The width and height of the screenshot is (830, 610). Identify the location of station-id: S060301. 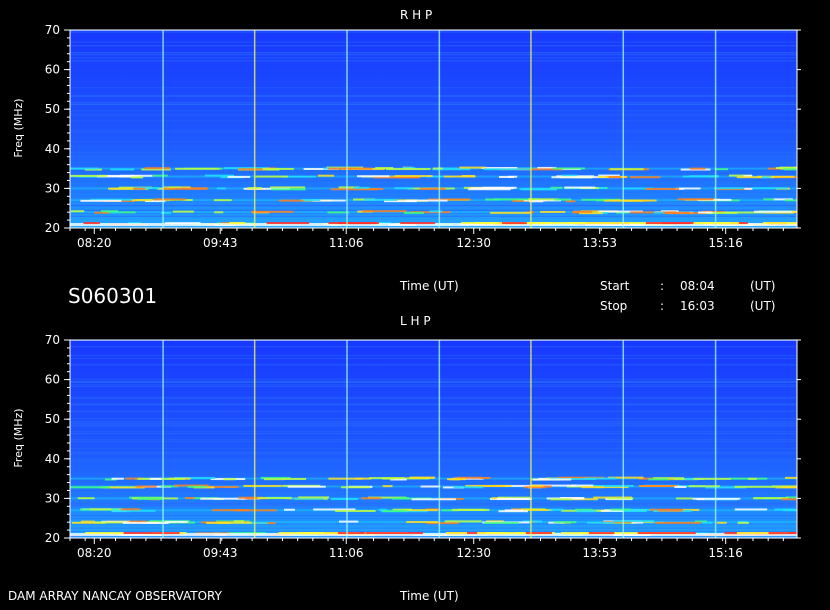
(113, 296).